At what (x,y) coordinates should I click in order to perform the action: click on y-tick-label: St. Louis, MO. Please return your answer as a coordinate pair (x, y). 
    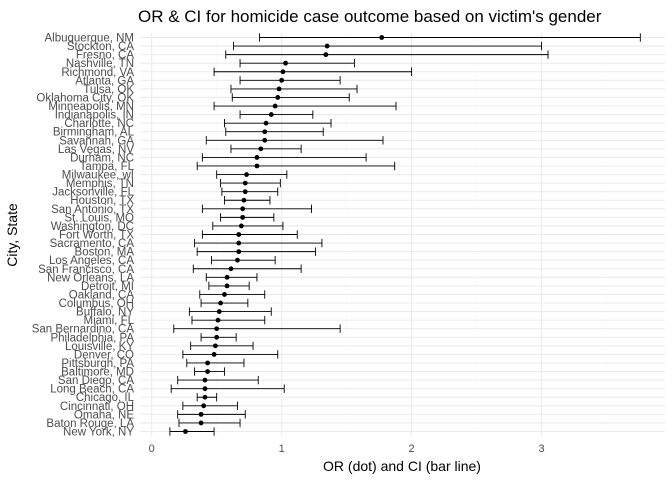
    Looking at the image, I should click on (99, 218).